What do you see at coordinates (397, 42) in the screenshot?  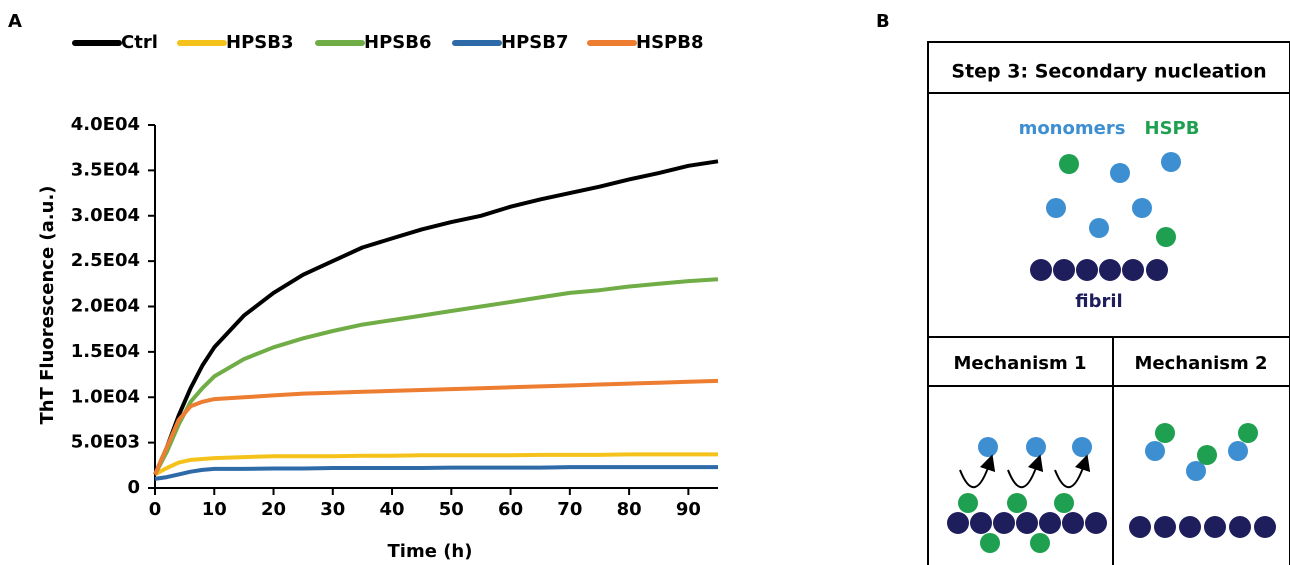 I see `legend-label: HPSB6` at bounding box center [397, 42].